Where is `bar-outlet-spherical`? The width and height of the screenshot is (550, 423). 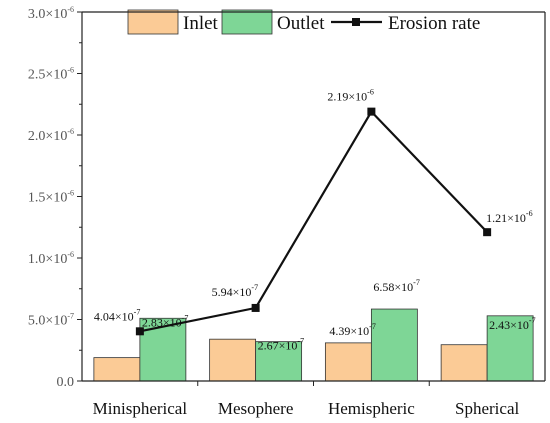 bar-outlet-spherical is located at coordinates (510, 348).